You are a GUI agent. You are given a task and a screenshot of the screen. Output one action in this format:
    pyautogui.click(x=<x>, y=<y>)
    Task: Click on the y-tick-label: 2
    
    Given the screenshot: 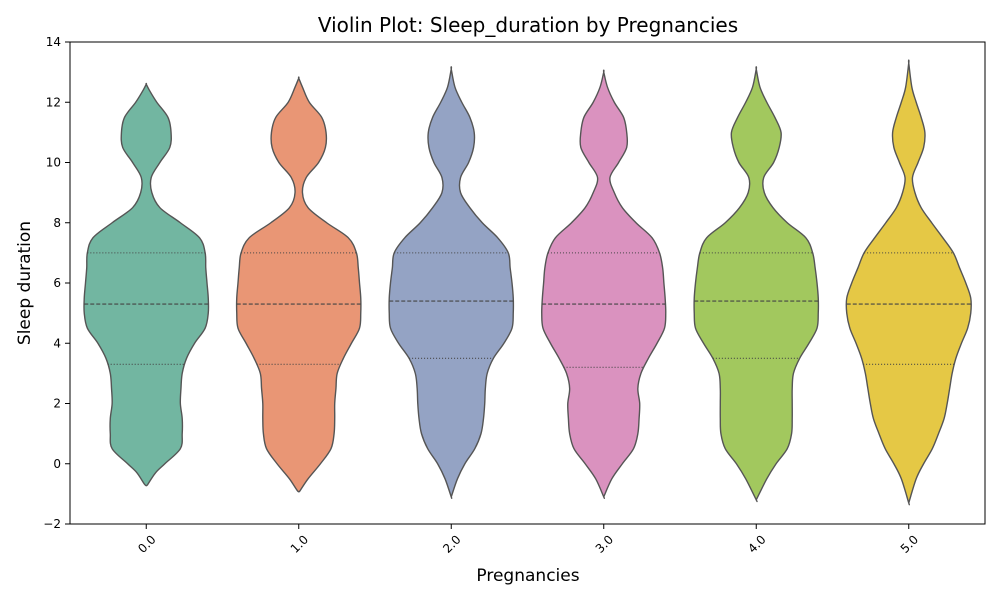 What is the action you would take?
    pyautogui.click(x=57, y=404)
    